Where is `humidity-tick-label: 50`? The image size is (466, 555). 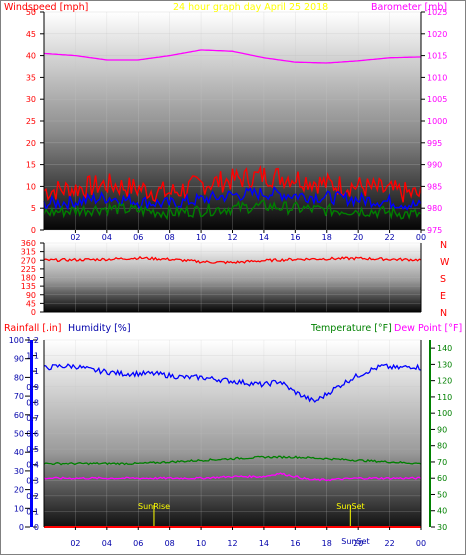
humidity-tick-label: 50 is located at coordinates (19, 434).